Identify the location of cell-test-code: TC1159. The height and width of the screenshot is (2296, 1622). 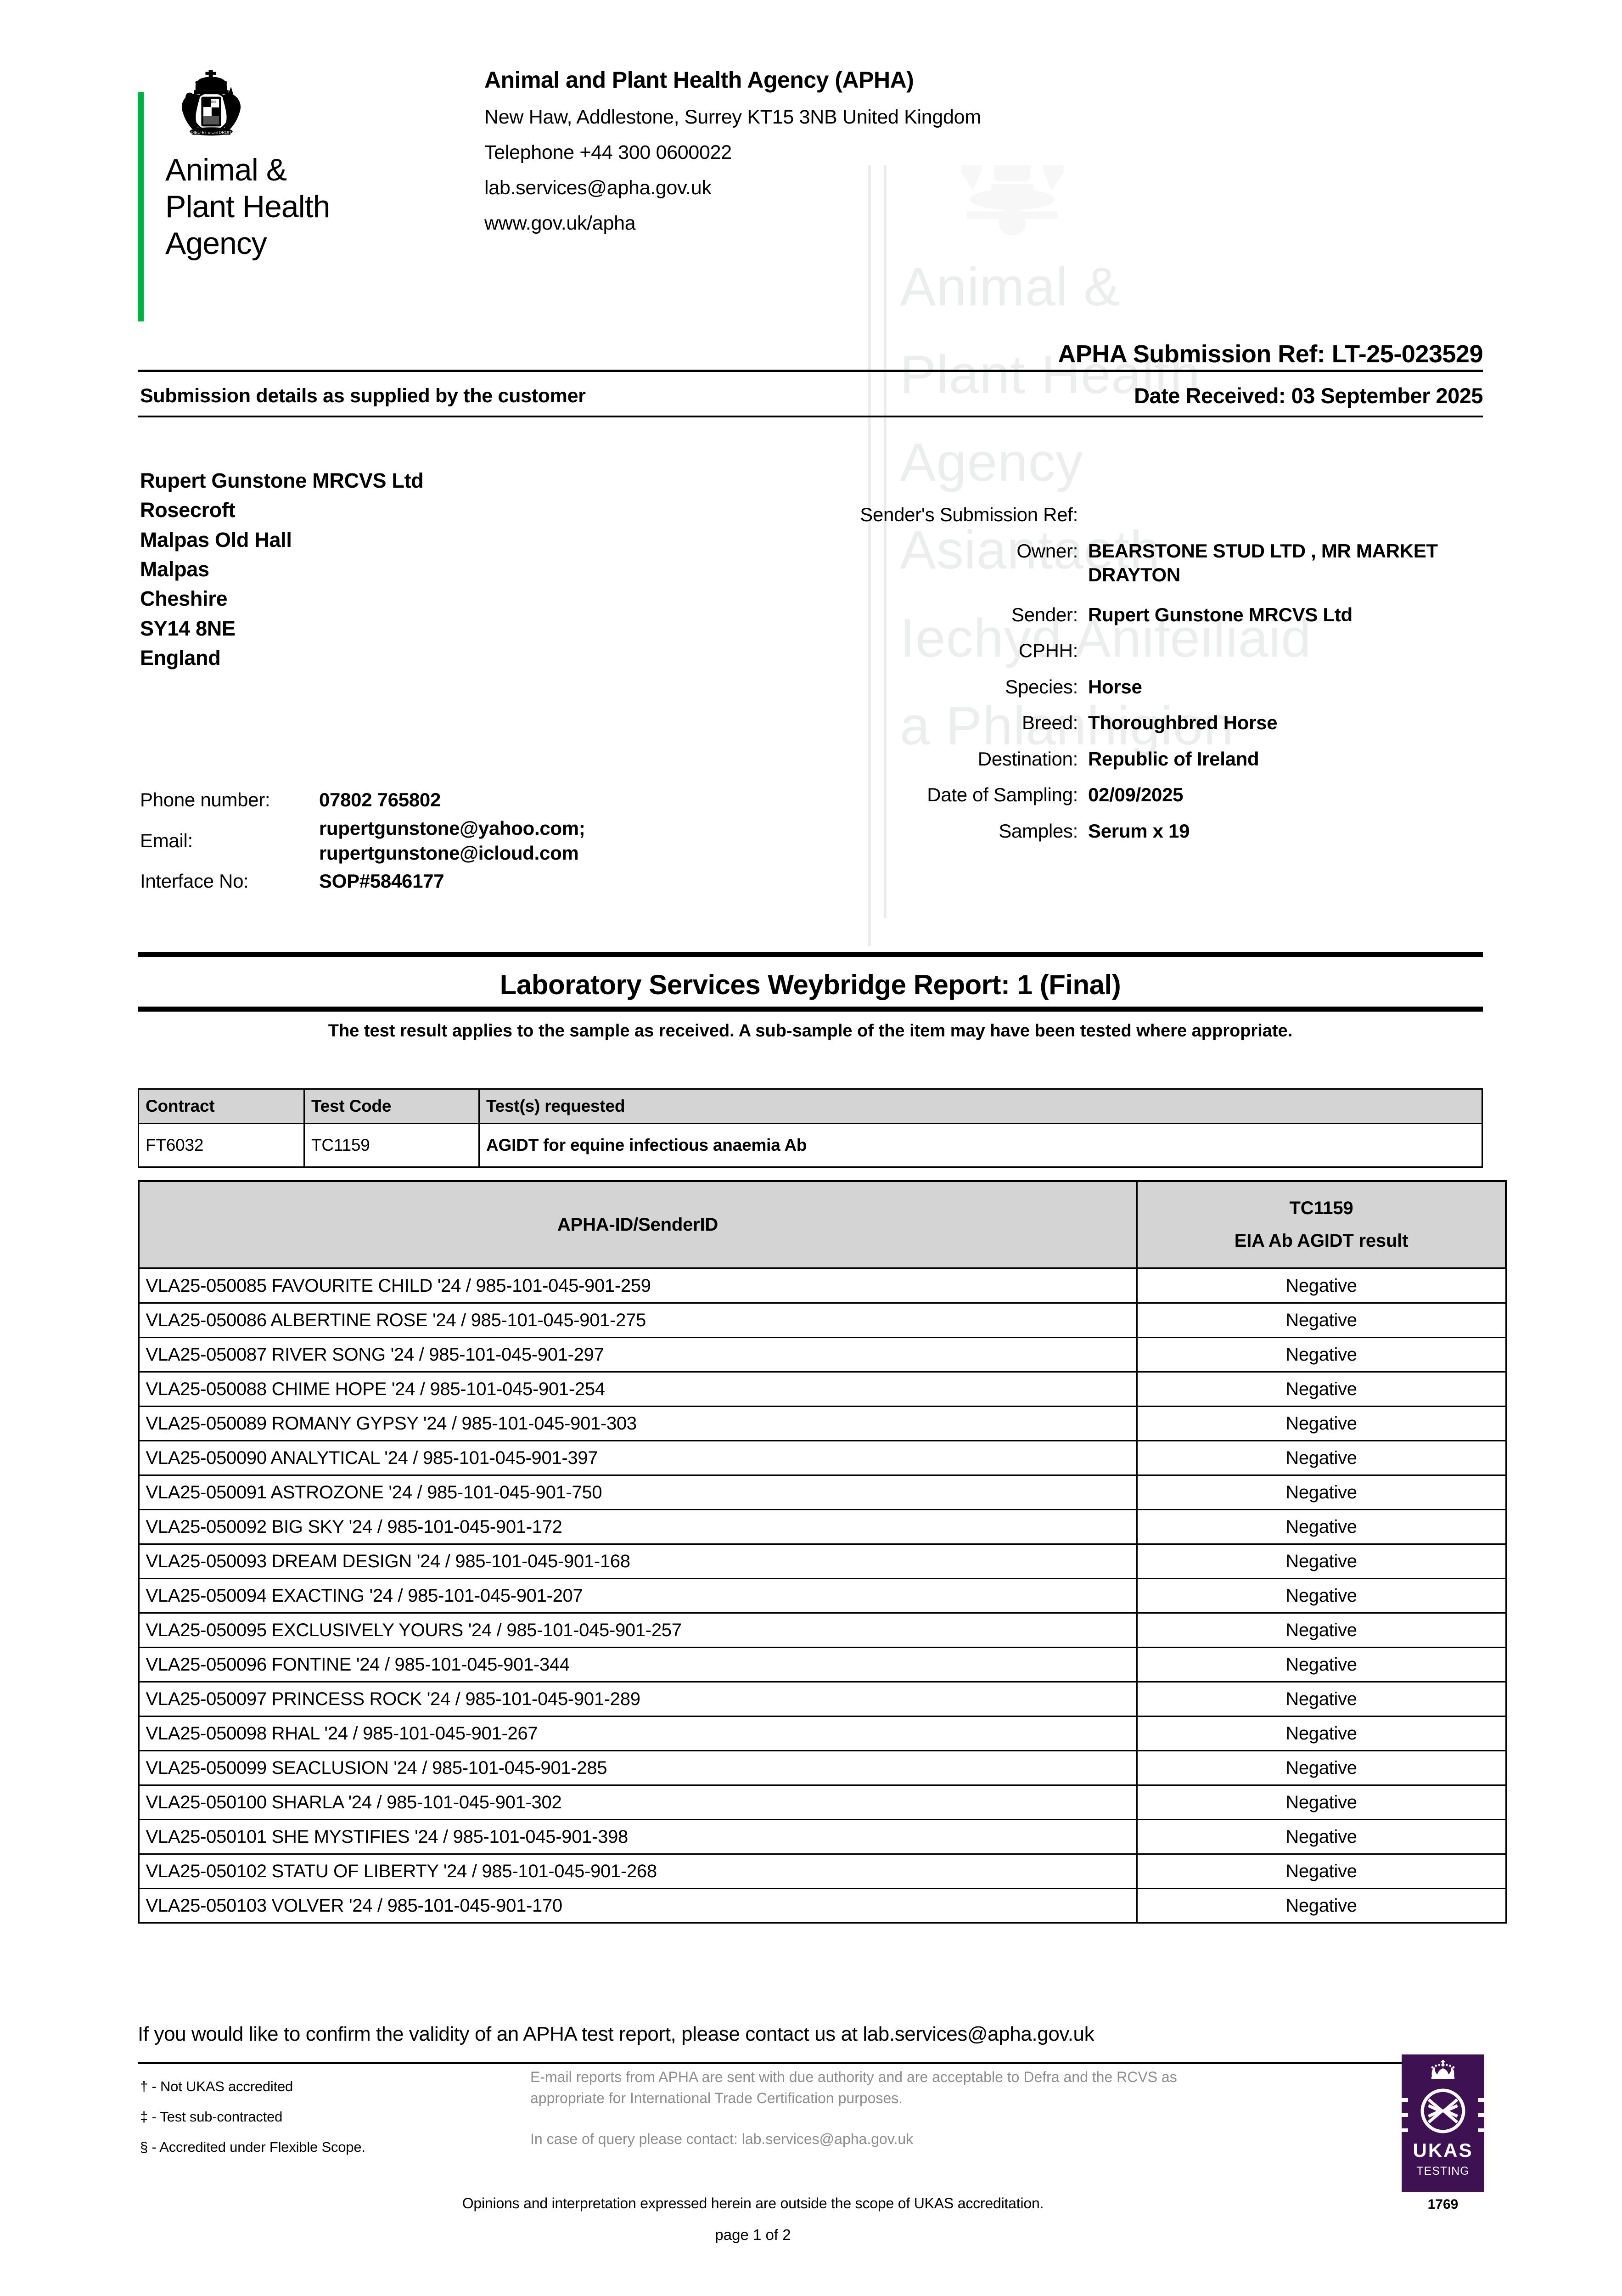
(391, 1145).